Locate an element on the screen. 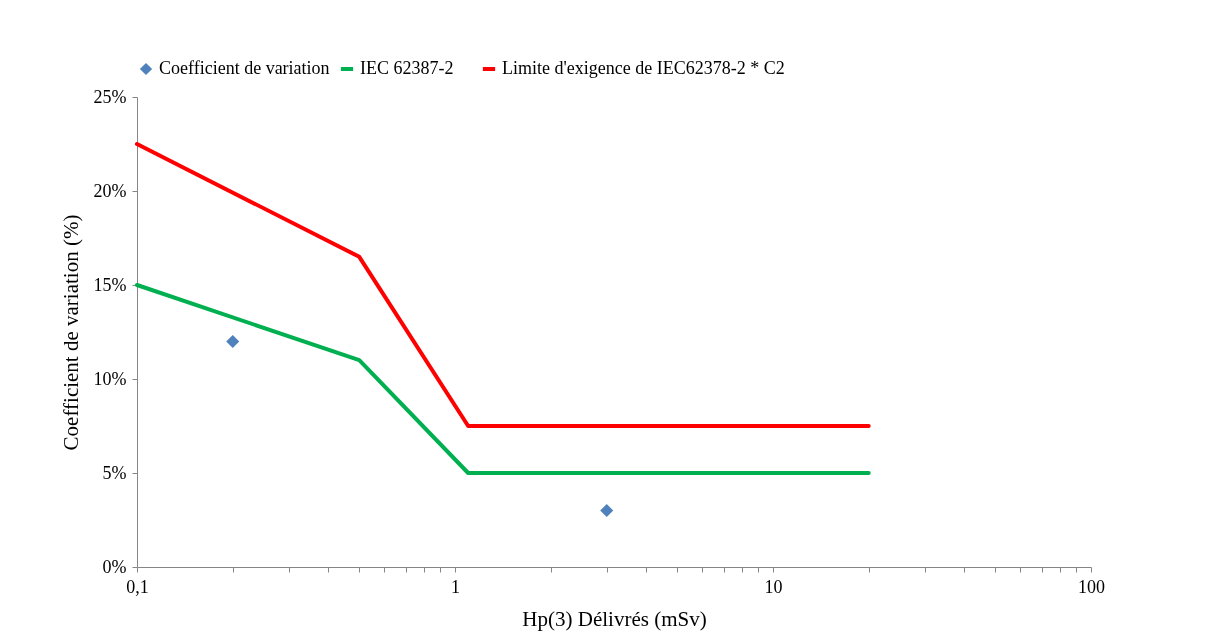 This screenshot has width=1205, height=639. legend-label: IEC 62387-2 is located at coordinates (407, 68).